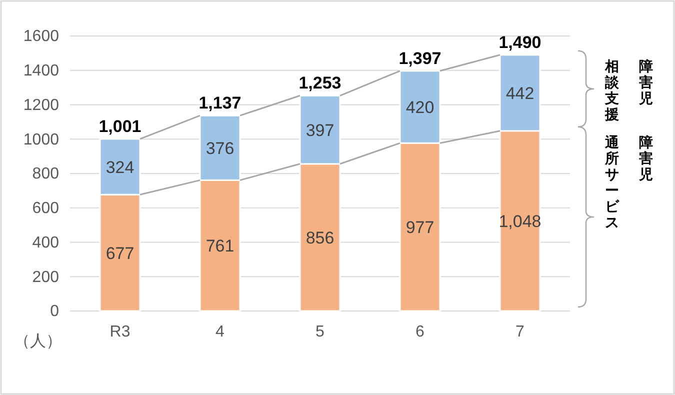  Describe the element at coordinates (41, 139) in the screenshot. I see `y-tick-label: 1000` at that location.